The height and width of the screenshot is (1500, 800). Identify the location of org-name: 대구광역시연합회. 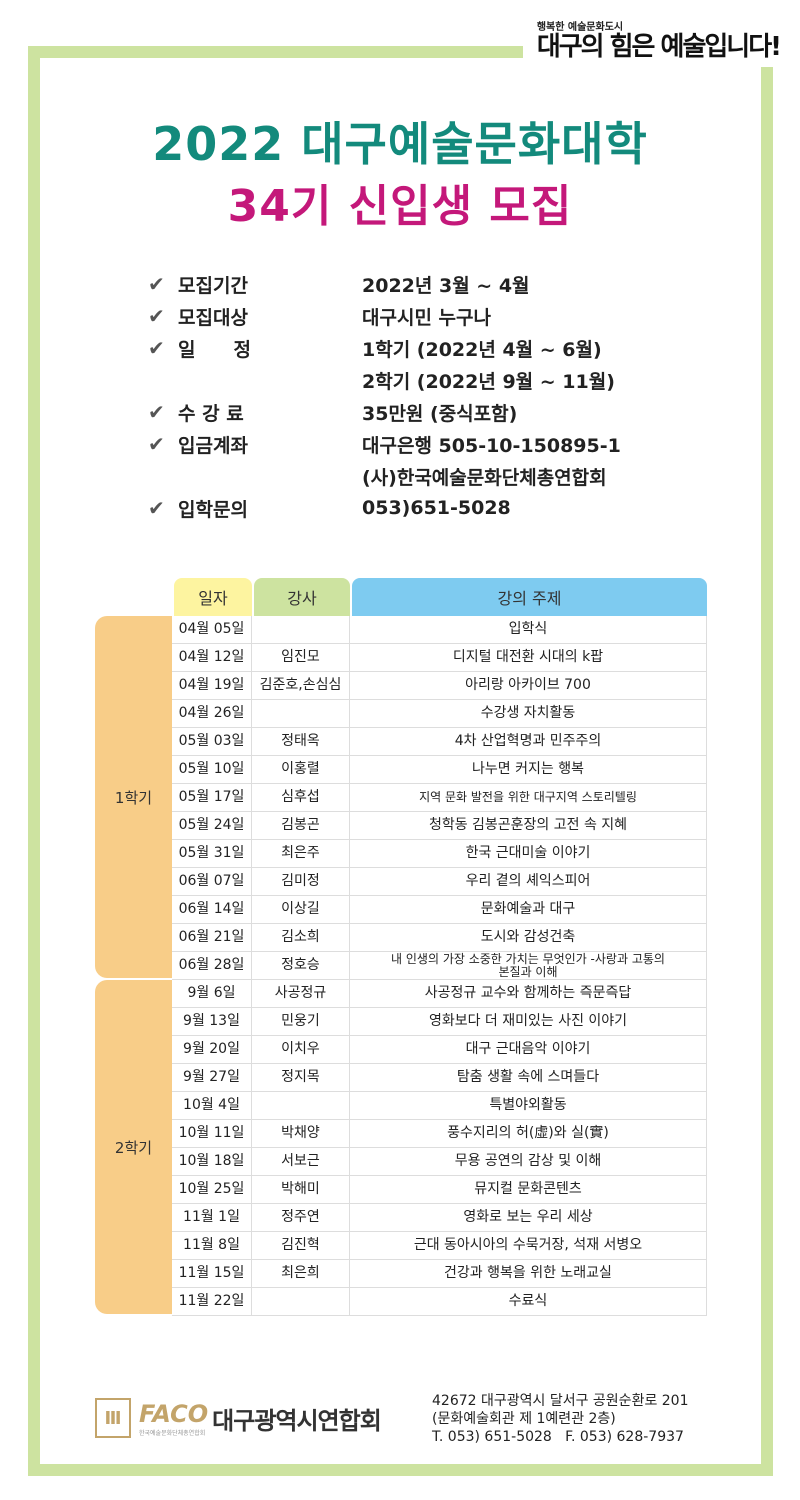
(297, 1420).